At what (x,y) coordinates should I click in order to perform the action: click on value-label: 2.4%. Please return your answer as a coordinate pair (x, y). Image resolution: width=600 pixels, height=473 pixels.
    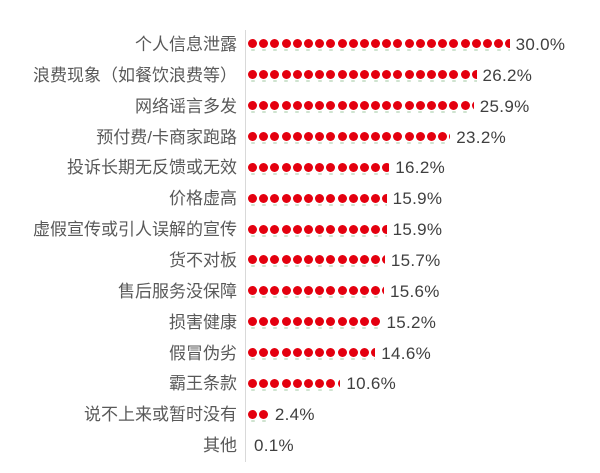
    Looking at the image, I should click on (294, 415).